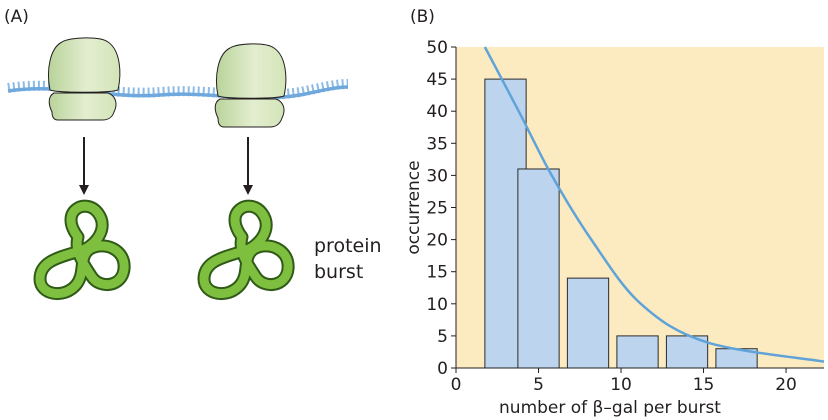 This screenshot has width=828, height=420. Describe the element at coordinates (437, 241) in the screenshot. I see `y-tick-label: 20` at that location.